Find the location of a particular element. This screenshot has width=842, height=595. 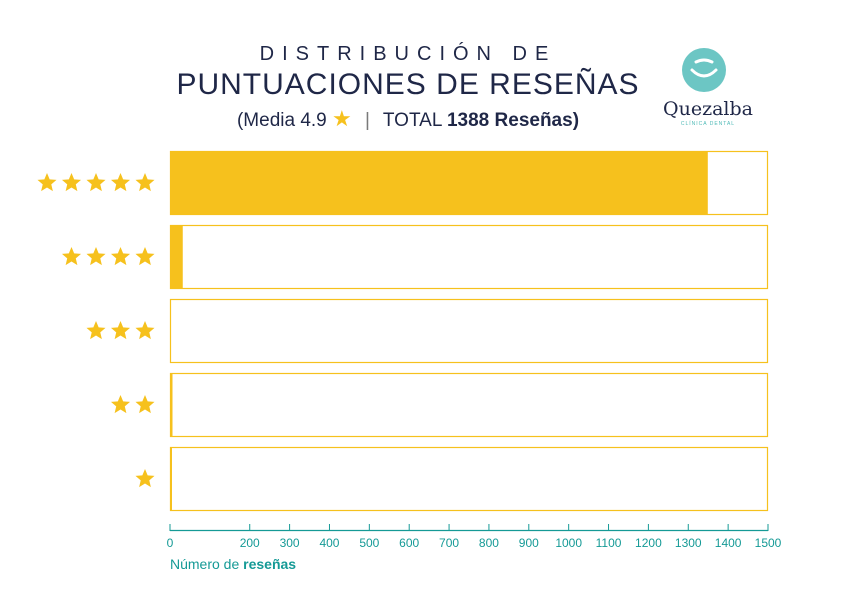

x-tick-label: 200 is located at coordinates (250, 543).